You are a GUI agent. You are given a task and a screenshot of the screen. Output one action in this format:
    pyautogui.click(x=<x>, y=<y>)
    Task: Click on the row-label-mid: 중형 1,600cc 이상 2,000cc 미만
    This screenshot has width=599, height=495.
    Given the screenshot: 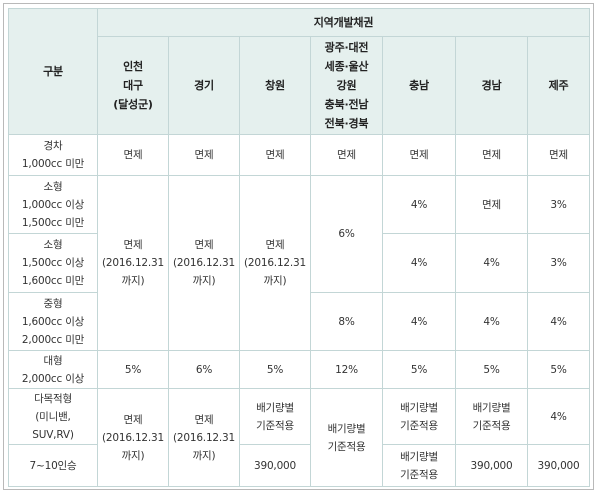 What is the action you would take?
    pyautogui.click(x=53, y=321)
    